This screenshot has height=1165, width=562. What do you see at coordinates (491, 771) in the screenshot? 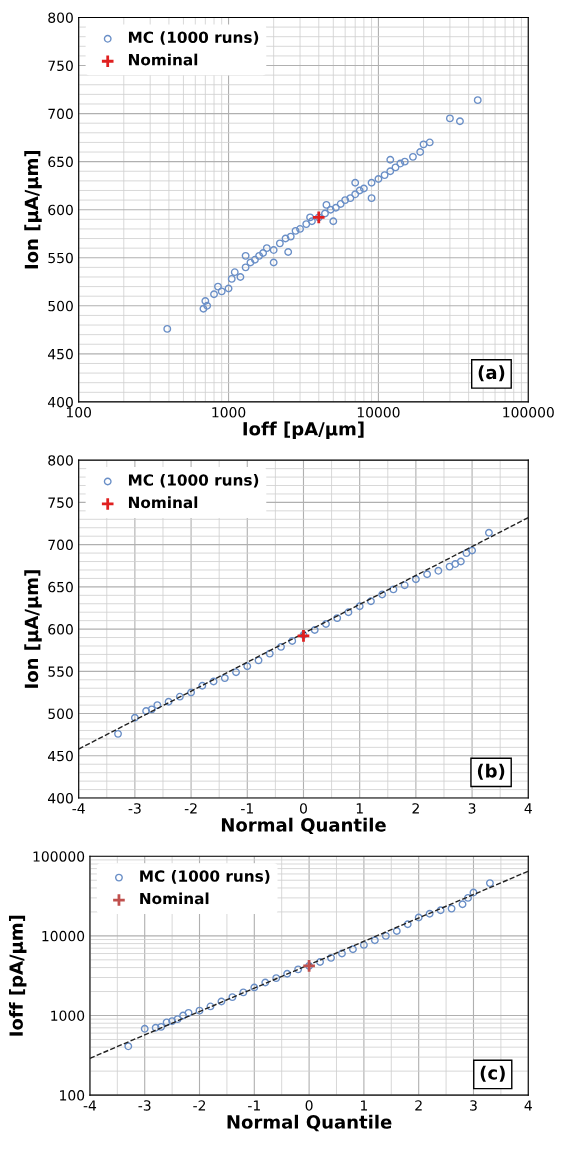
I see `annotation: (b)` at bounding box center [491, 771].